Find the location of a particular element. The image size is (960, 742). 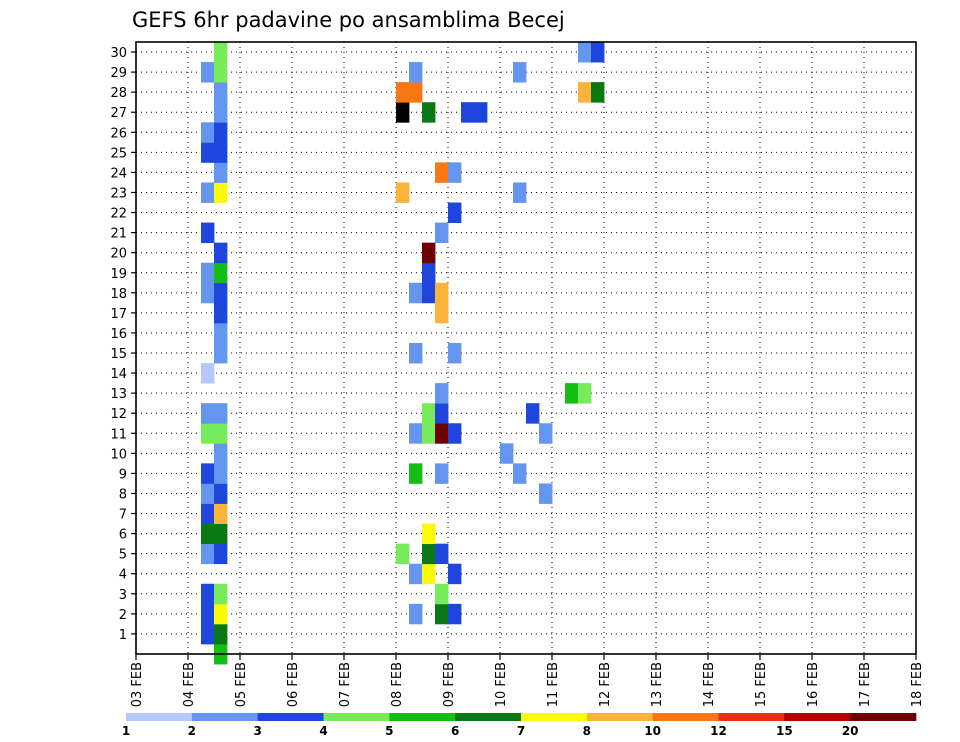

x-tick-label: 17 FEB is located at coordinates (865, 684).